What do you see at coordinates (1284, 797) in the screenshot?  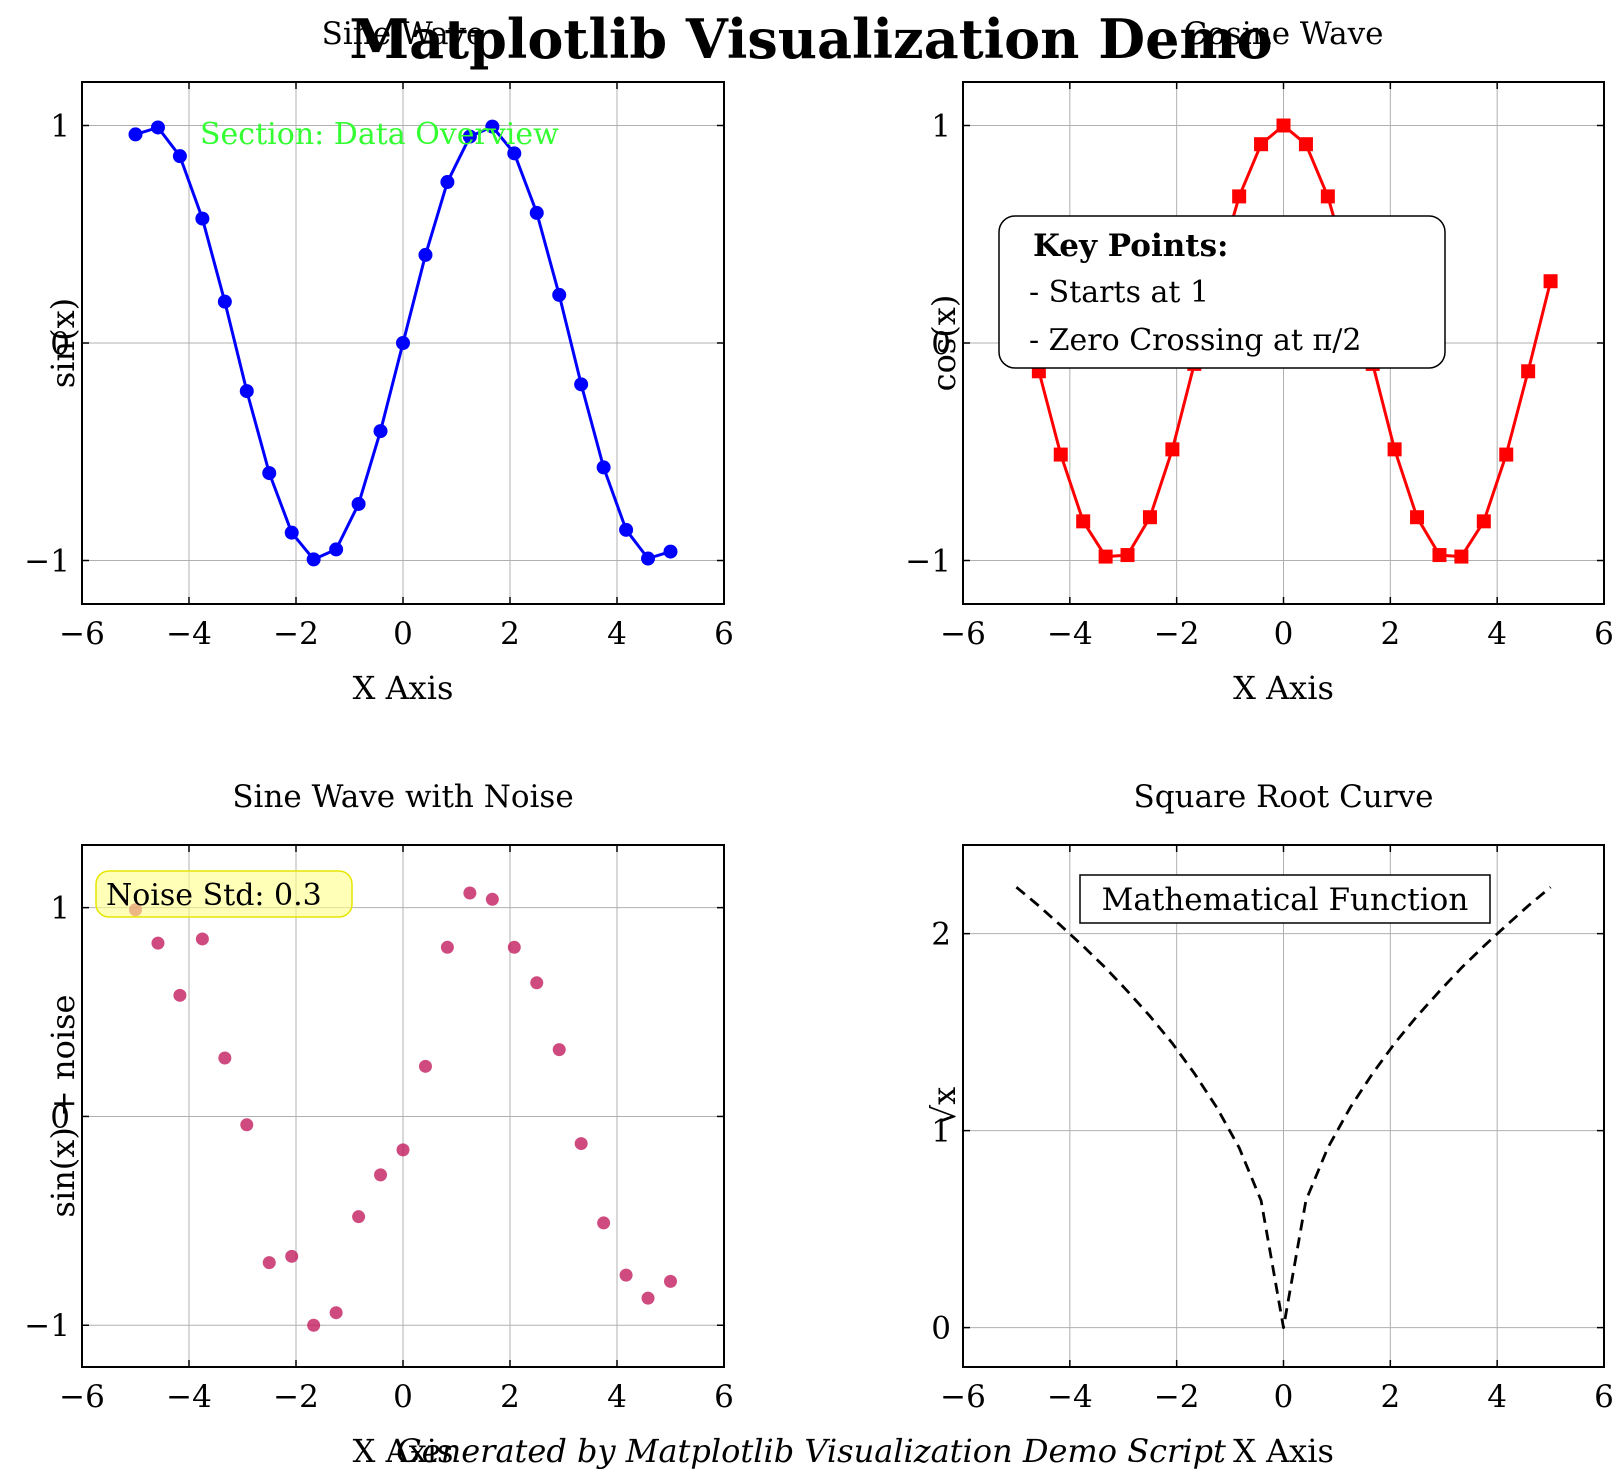 I see `chart-title: Square Root Curve` at bounding box center [1284, 797].